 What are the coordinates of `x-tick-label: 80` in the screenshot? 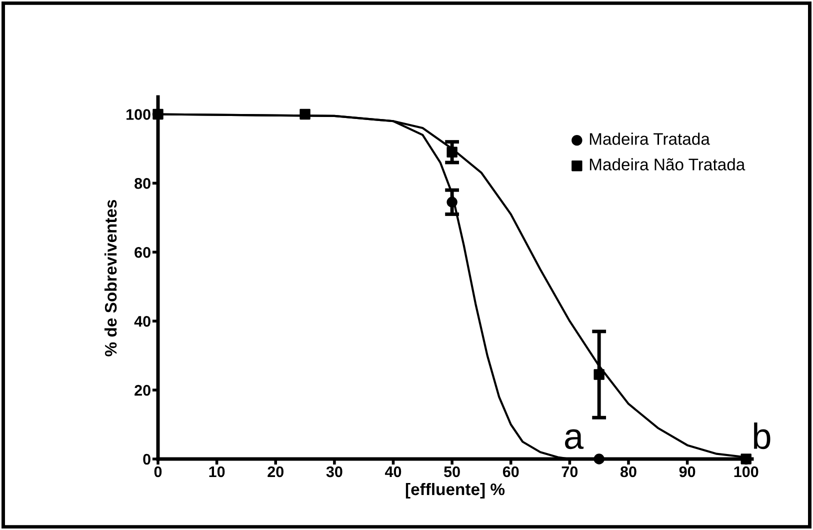 It's located at (628, 472).